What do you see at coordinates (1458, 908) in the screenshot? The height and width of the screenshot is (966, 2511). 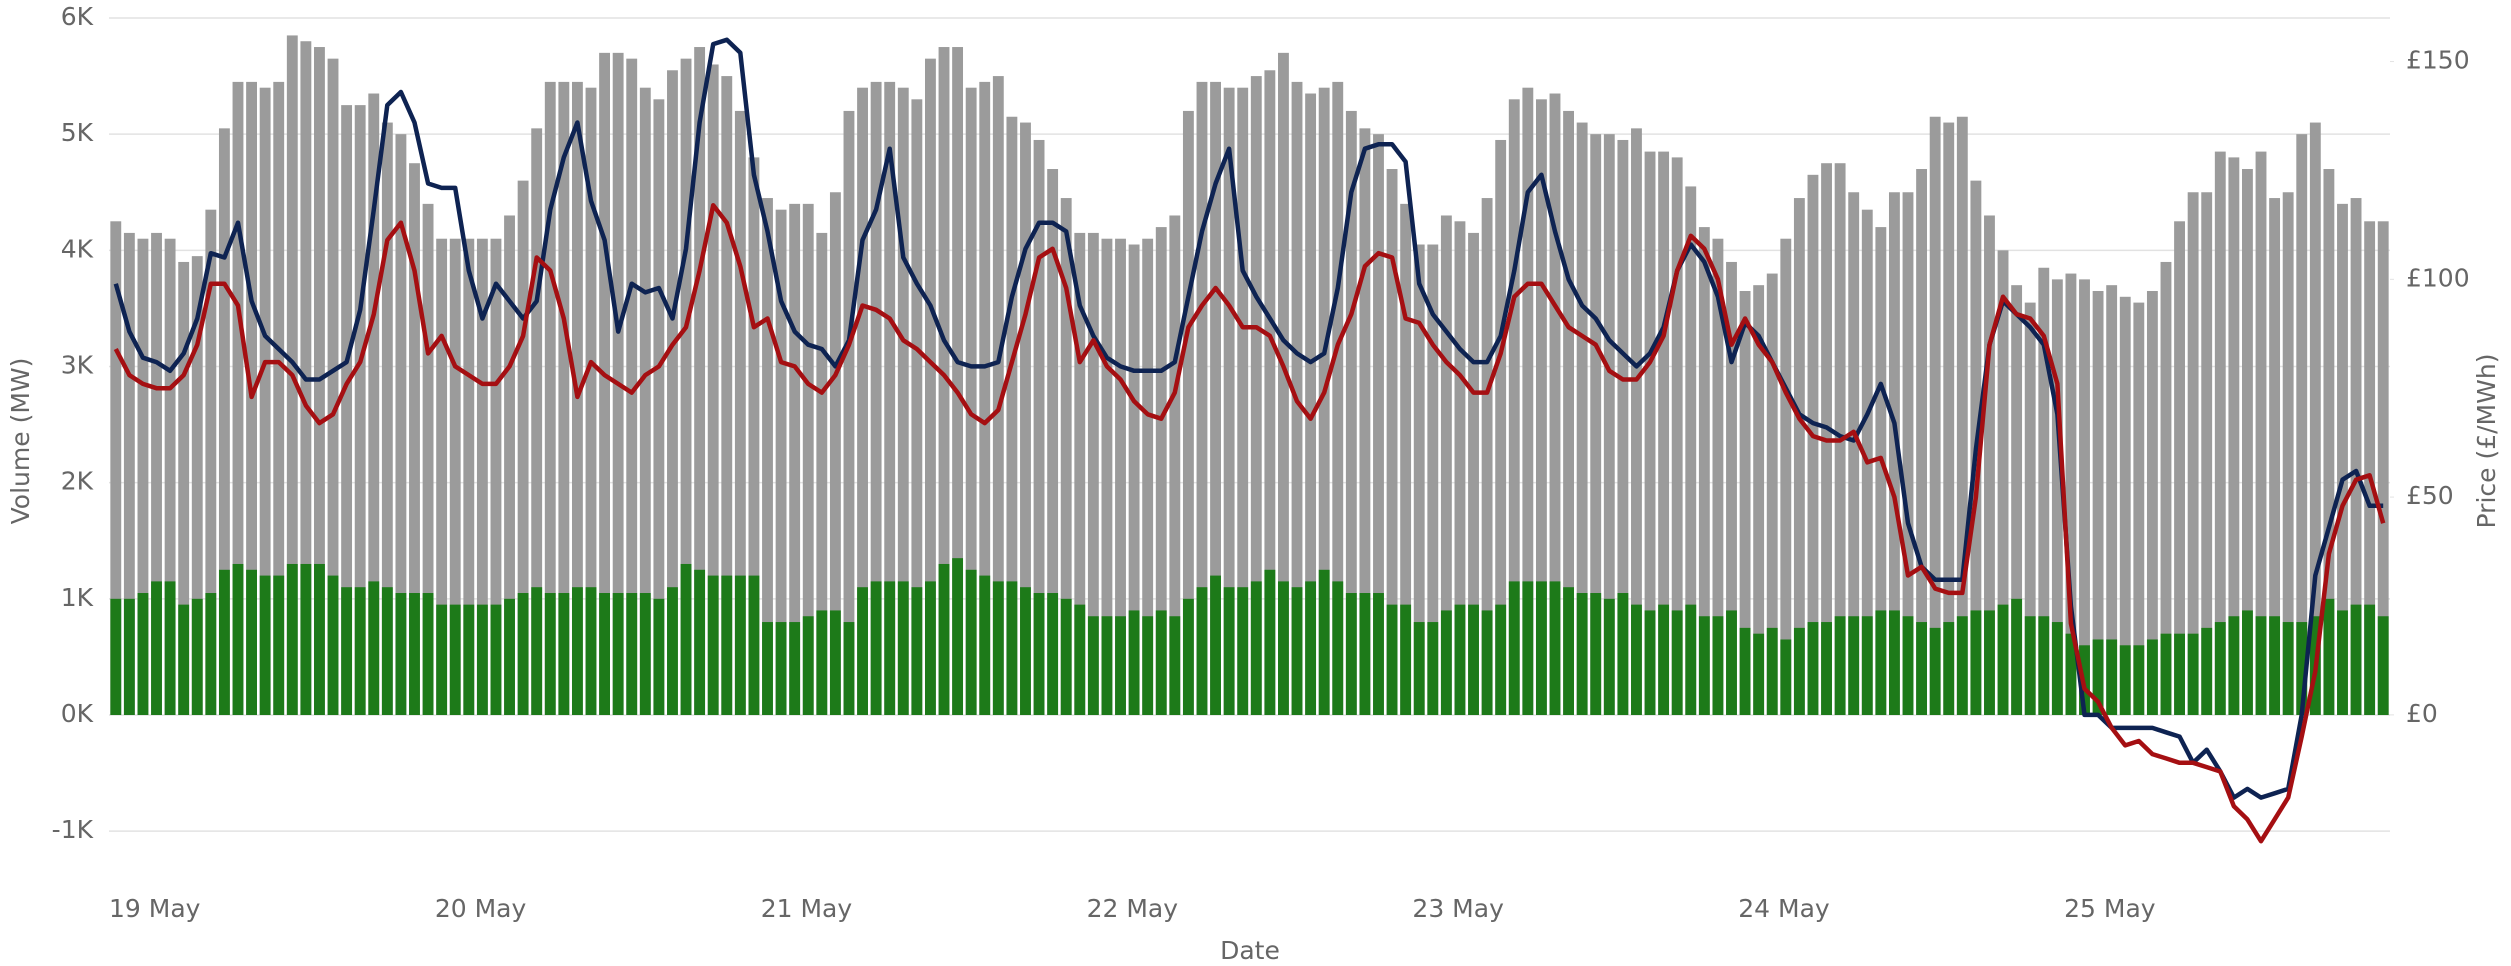 I see `x-tick-label: 23 May` at bounding box center [1458, 908].